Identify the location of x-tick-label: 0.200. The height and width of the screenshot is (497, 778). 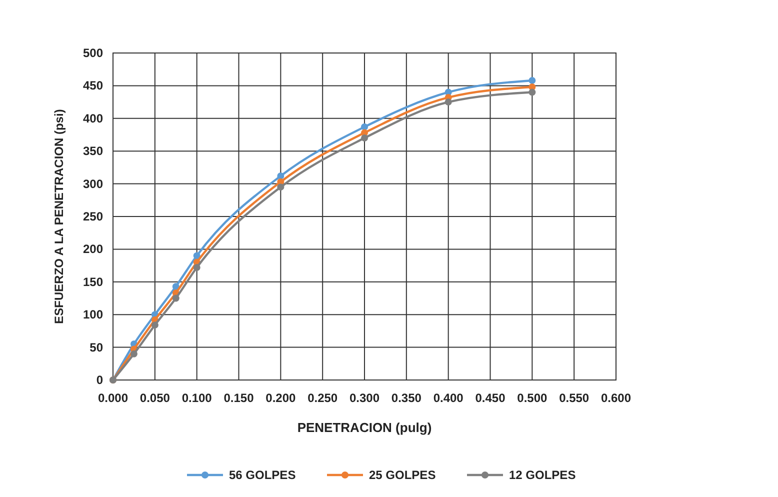
(281, 398).